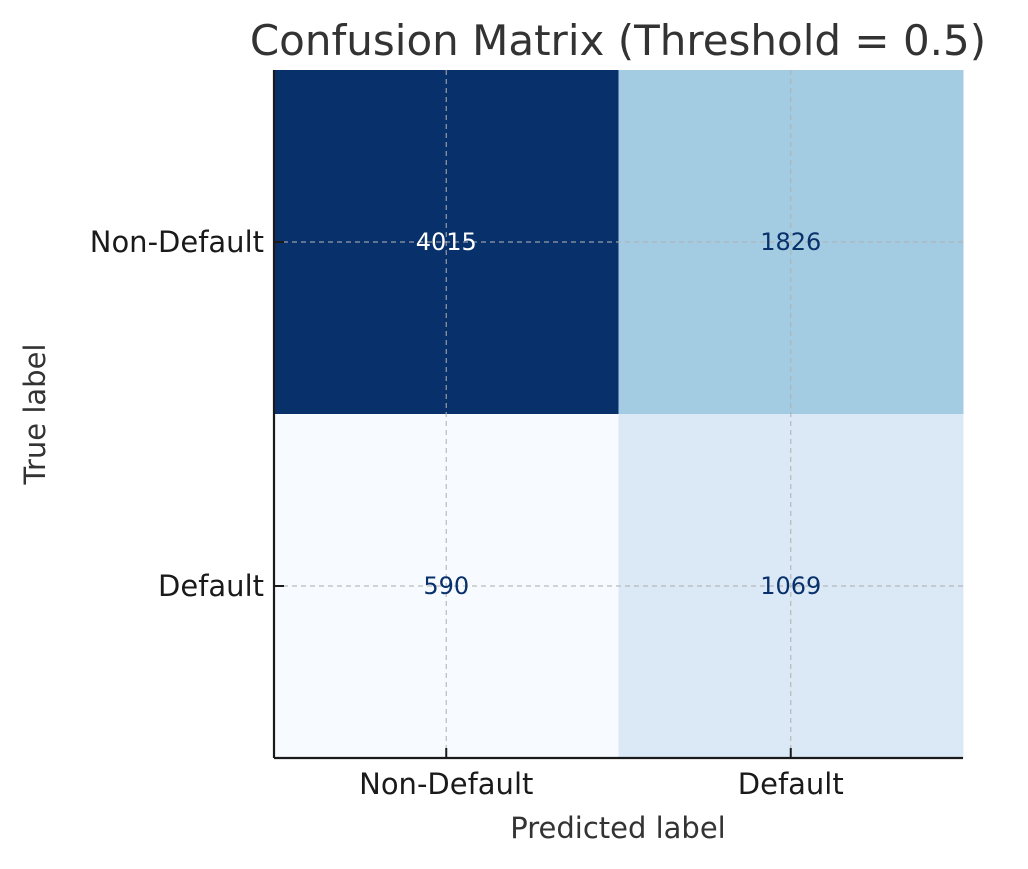 Image resolution: width=1028 pixels, height=869 pixels. What do you see at coordinates (601, 774) in the screenshot?
I see `x-axis-ticks: Non-Default Default` at bounding box center [601, 774].